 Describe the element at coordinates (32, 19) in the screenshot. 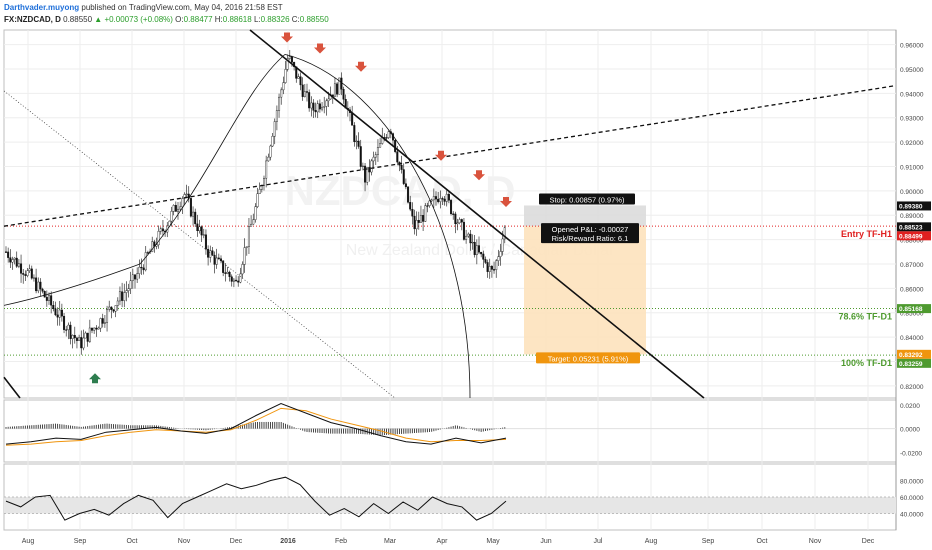

I see `symbol-label: FX:NZDCAD, D` at that location.